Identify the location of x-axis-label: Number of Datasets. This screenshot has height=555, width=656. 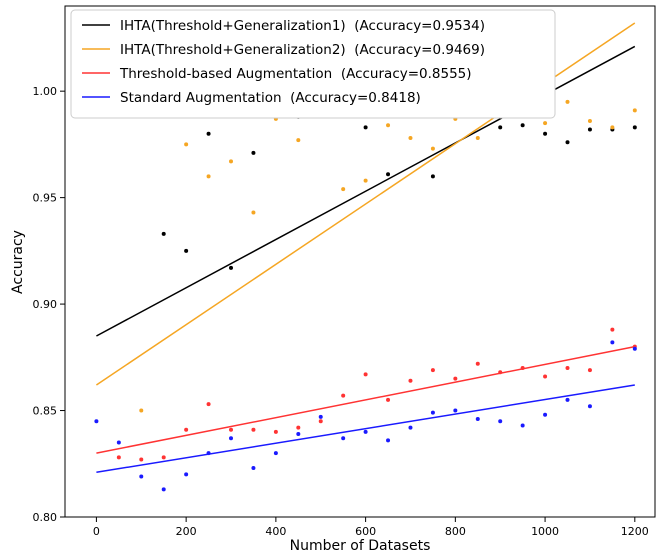
(360, 546).